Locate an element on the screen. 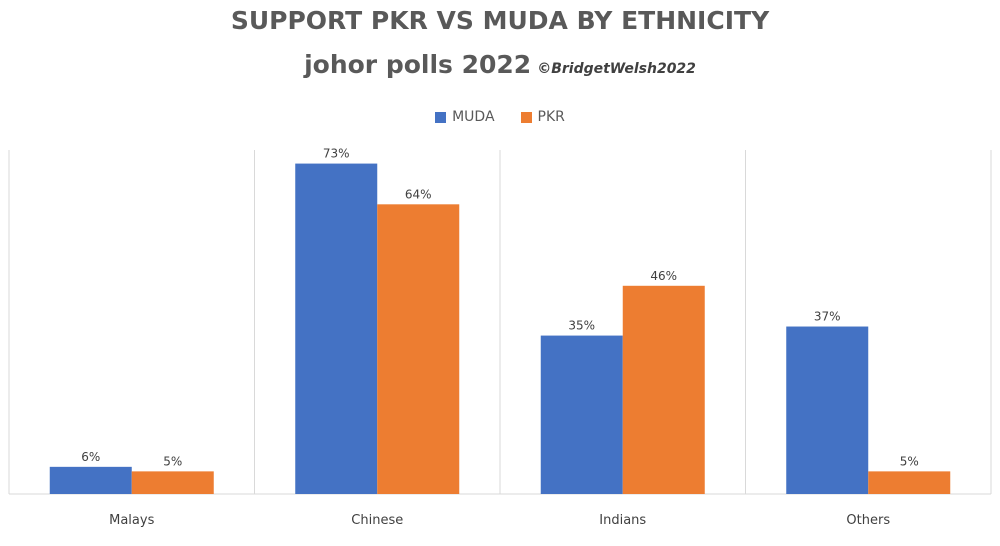  legend-swatch-pkr is located at coordinates (526, 117).